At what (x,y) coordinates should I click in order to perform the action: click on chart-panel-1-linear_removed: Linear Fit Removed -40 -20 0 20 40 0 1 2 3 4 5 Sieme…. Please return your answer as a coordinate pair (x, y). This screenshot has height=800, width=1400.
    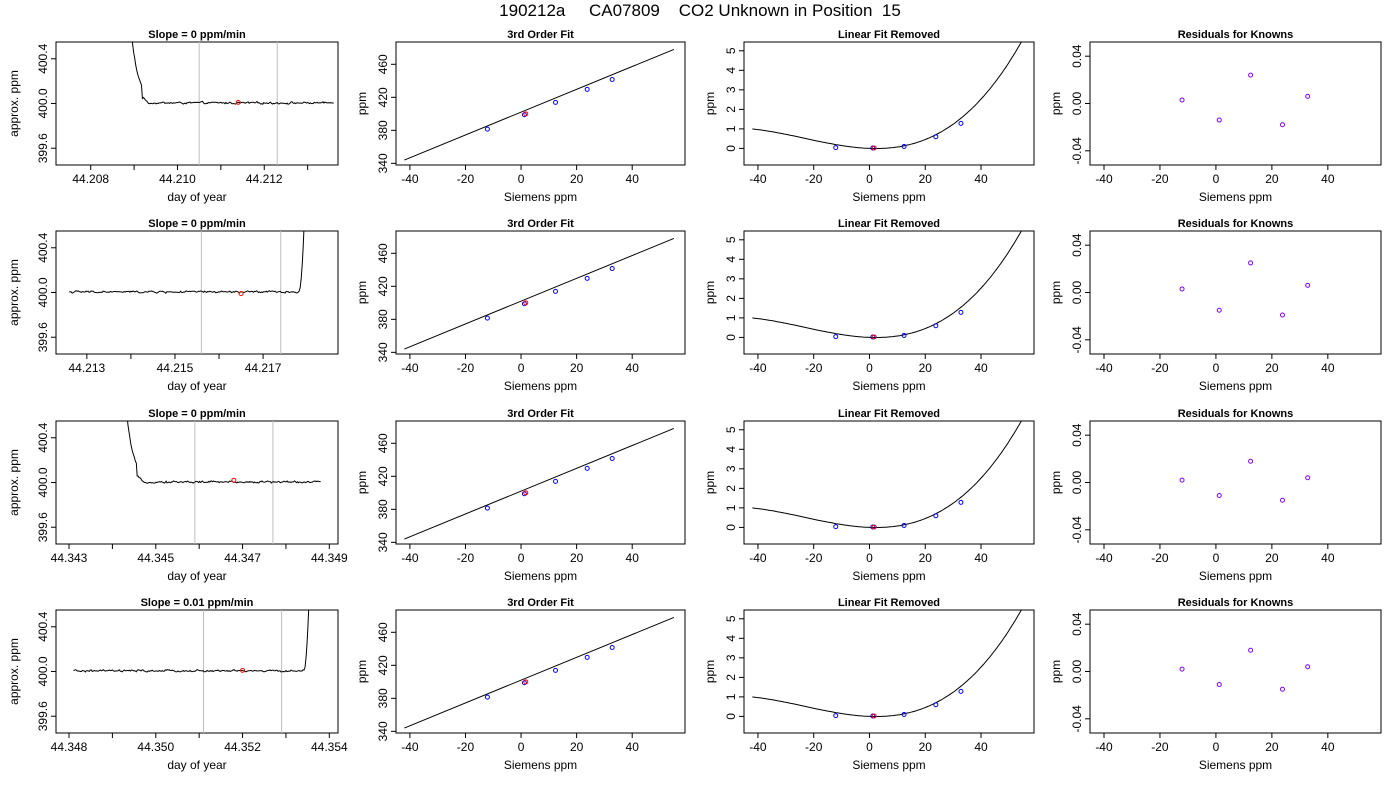
    Looking at the image, I should click on (869, 116).